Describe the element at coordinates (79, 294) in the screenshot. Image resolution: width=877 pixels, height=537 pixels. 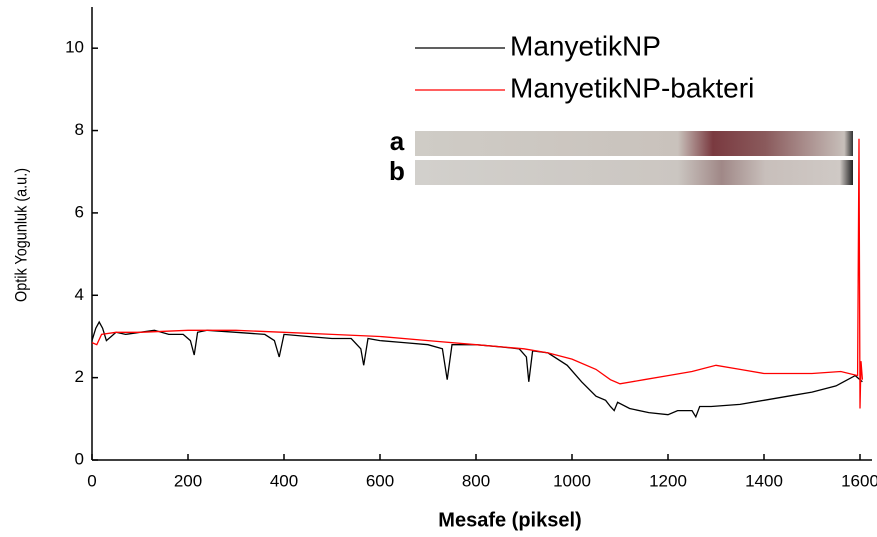
I see `y-tick-label: 4` at that location.